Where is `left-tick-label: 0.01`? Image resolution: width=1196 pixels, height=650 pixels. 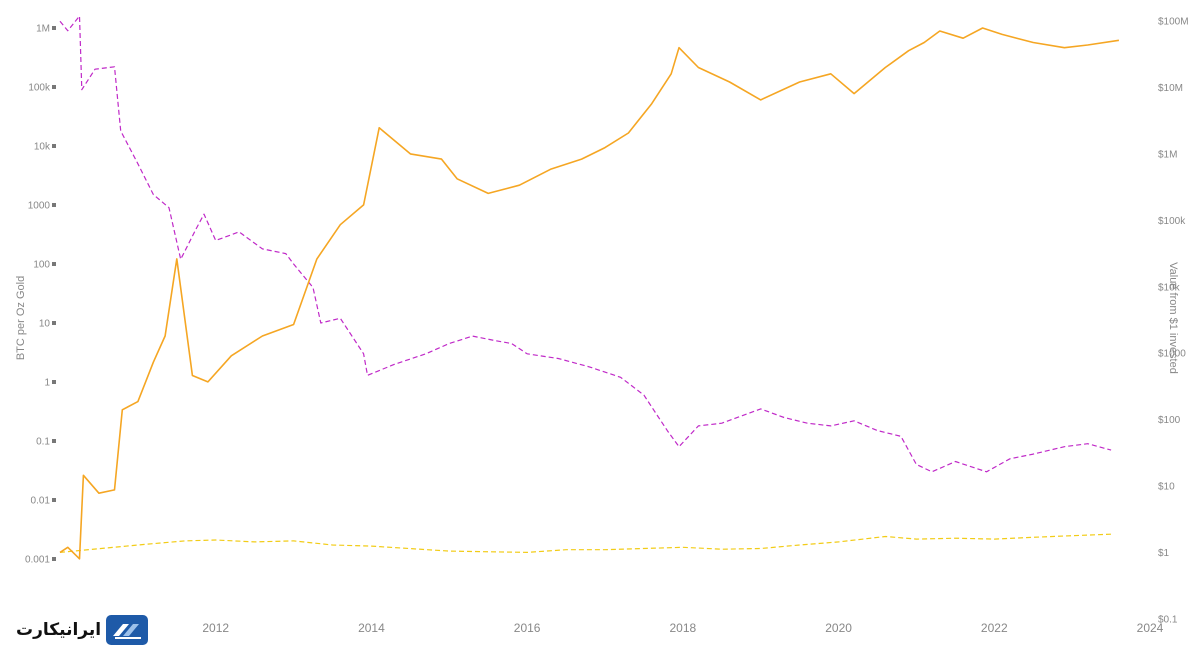 left-tick-label: 0.01 is located at coordinates (41, 501).